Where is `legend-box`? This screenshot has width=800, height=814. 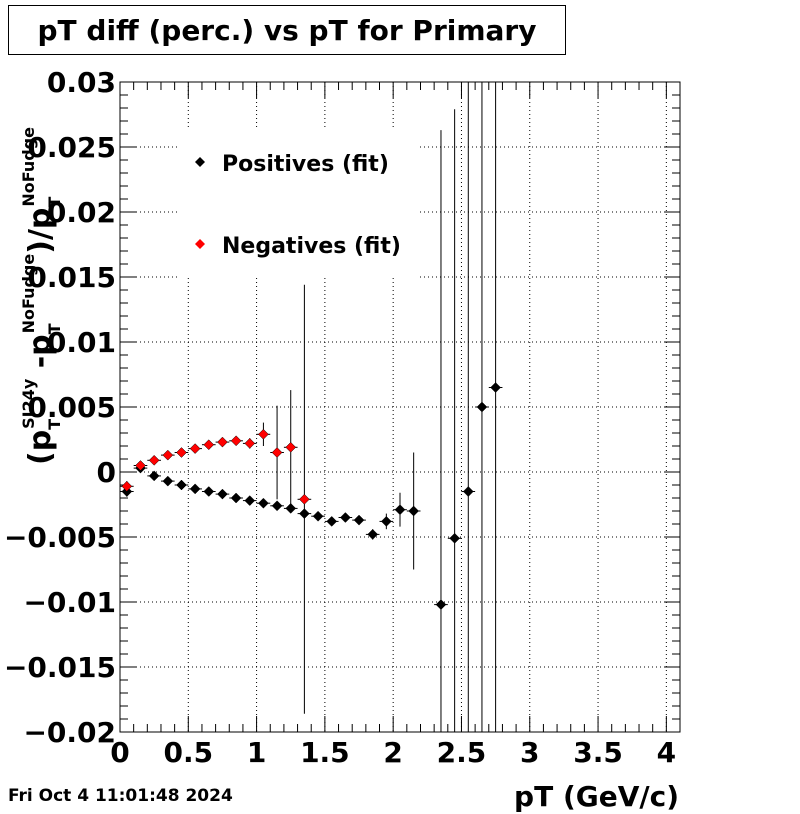 legend-box is located at coordinates (298, 203).